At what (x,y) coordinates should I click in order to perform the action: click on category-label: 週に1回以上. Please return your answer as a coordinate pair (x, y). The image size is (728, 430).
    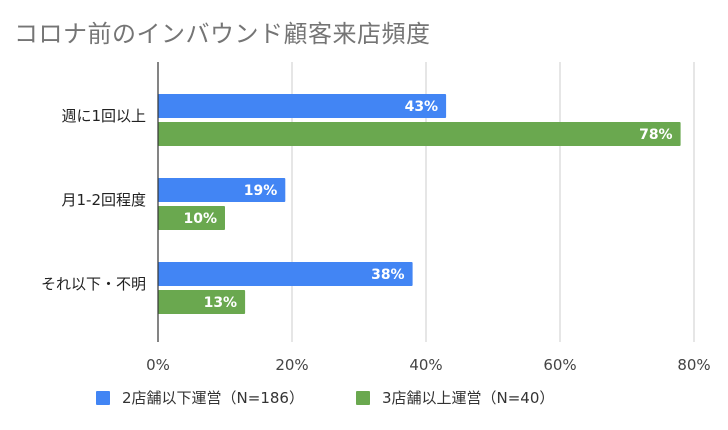
    Looking at the image, I should click on (103, 116).